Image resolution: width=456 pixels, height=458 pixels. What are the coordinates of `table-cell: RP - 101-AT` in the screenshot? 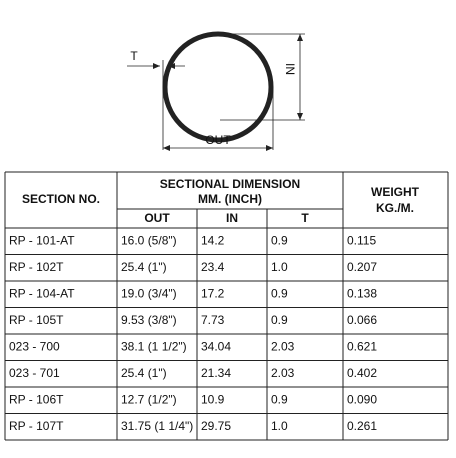 It's located at (42, 240).